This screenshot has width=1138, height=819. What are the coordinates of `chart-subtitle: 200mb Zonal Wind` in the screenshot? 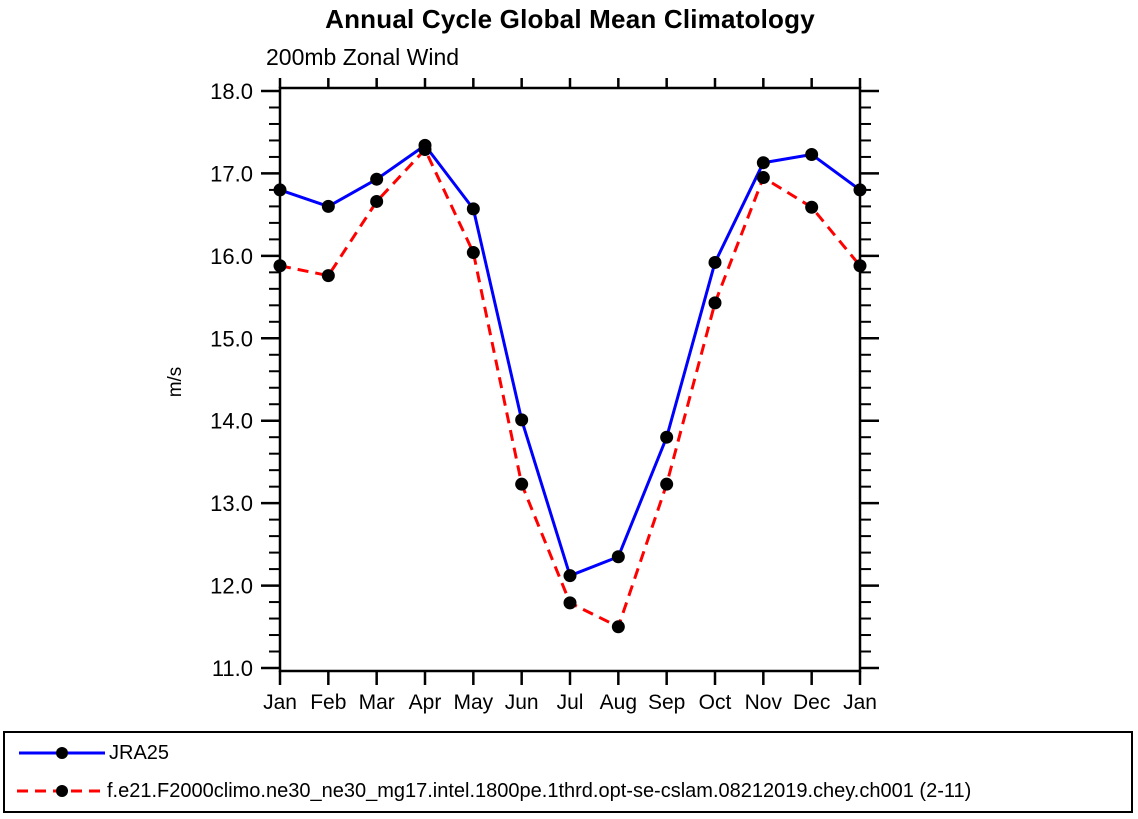 It's located at (363, 57).